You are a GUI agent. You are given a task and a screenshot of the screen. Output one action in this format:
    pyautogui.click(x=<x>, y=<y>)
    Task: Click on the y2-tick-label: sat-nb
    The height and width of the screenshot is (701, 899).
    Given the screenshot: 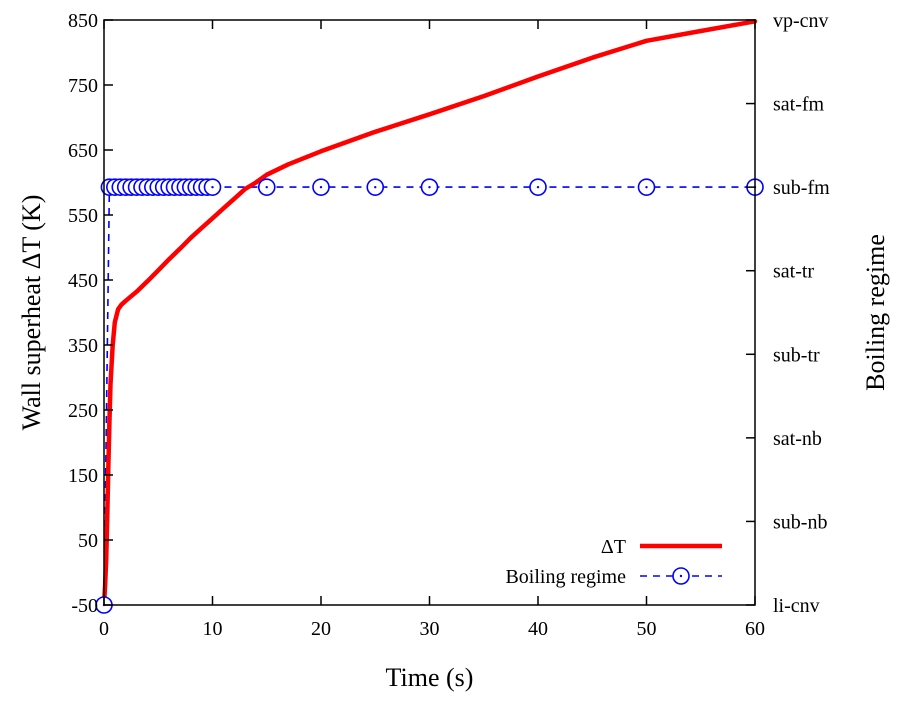 What is the action you would take?
    pyautogui.click(x=797, y=439)
    